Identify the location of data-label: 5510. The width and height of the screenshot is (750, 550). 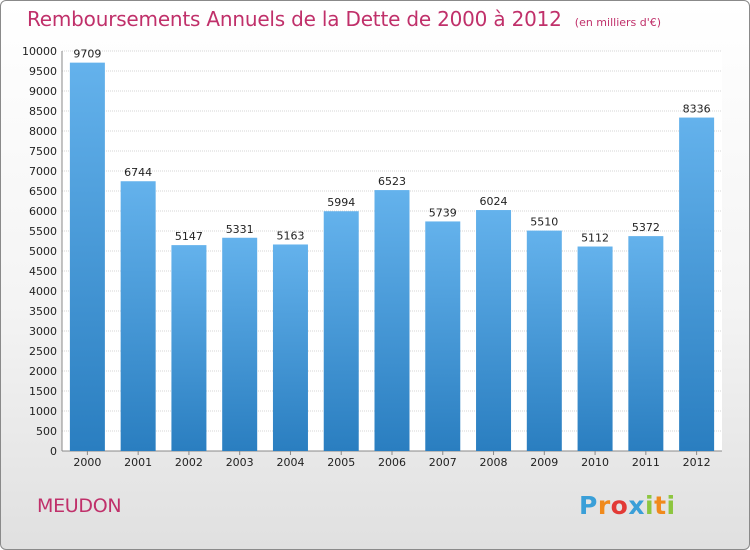
(544, 222).